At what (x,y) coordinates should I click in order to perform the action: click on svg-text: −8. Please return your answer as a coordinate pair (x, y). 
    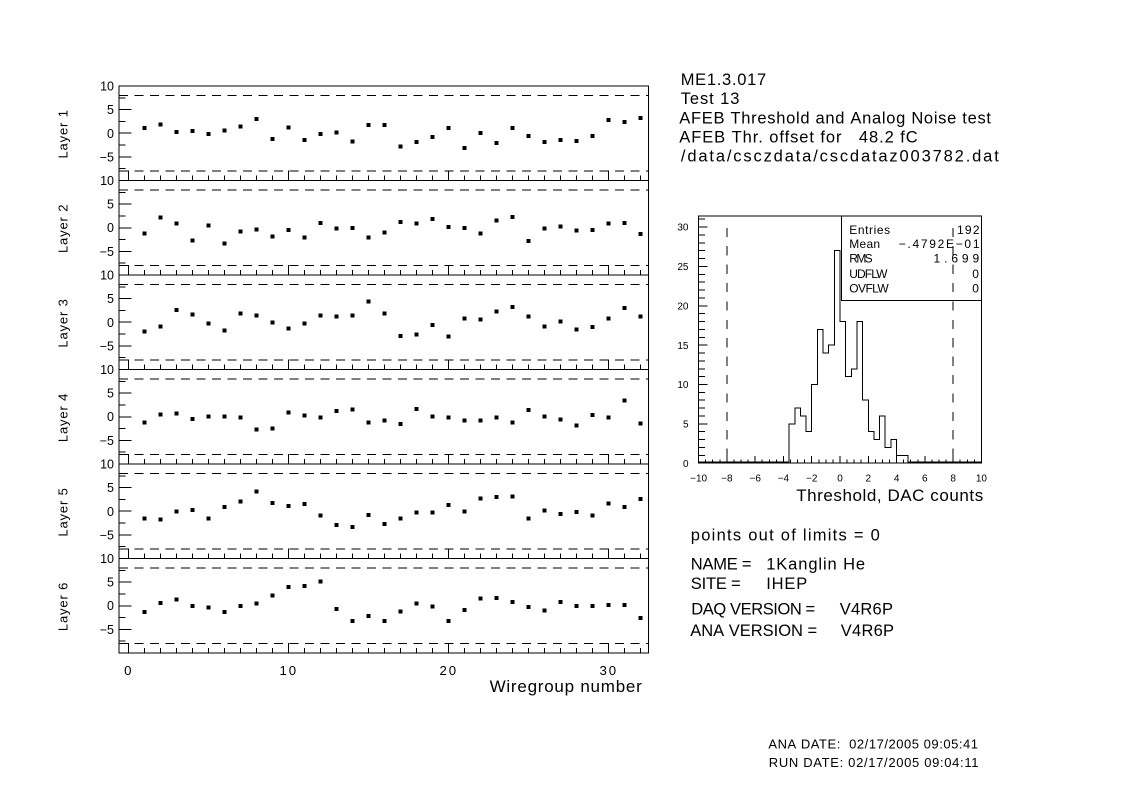
    Looking at the image, I should click on (727, 479).